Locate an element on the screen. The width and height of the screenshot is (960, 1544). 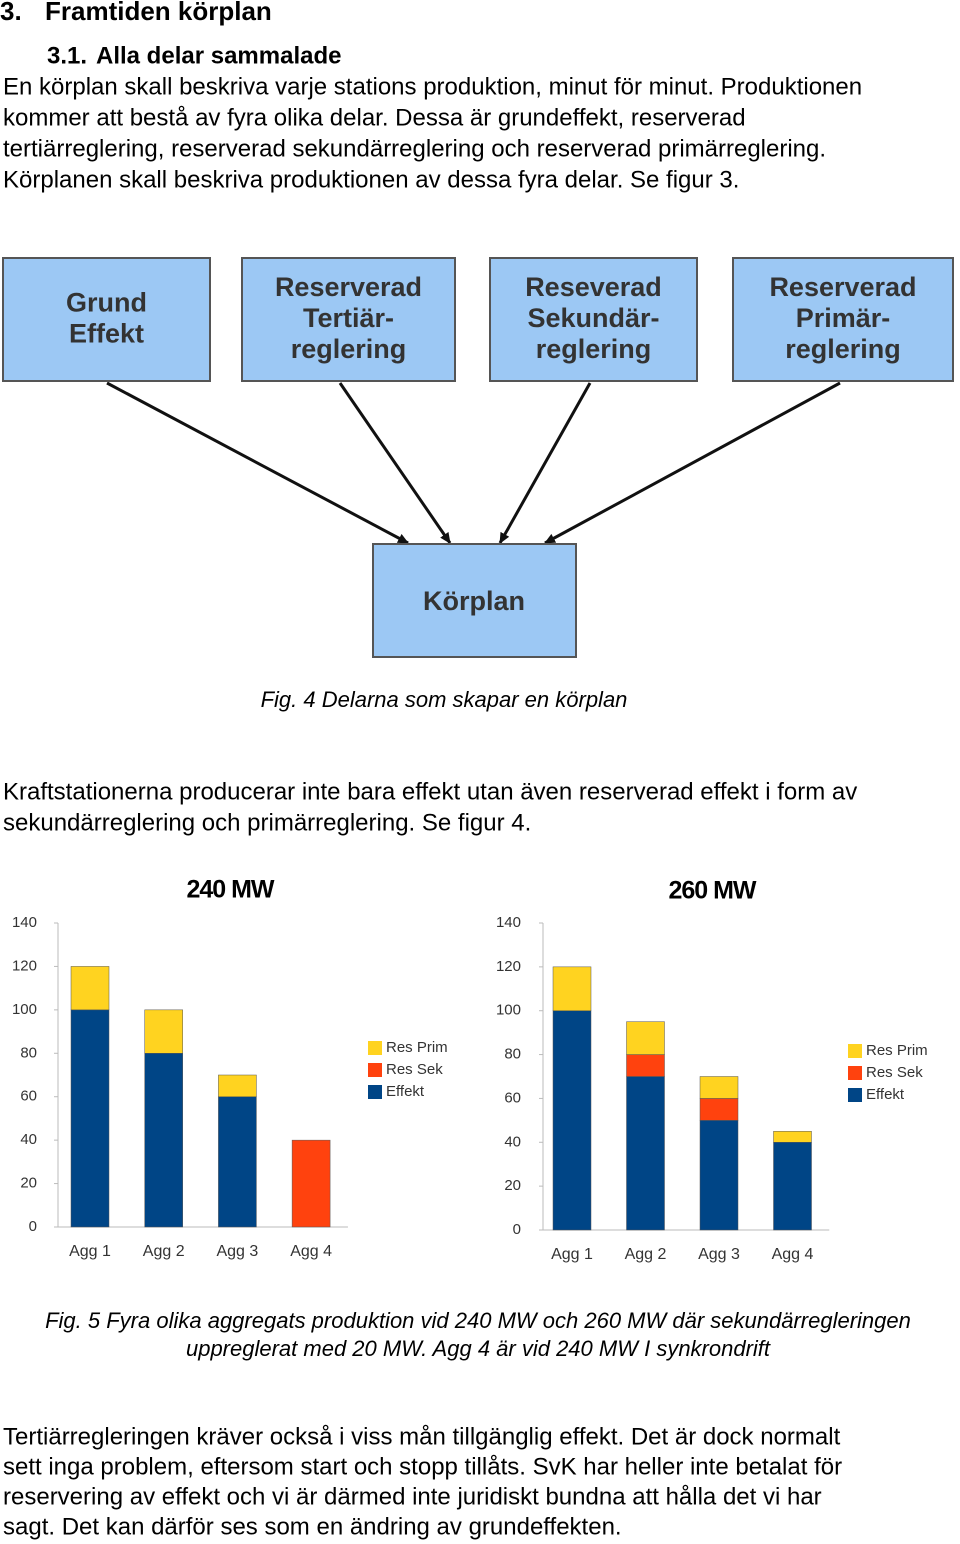
subsection-title: Alla delar sammalade is located at coordinates (218, 55).